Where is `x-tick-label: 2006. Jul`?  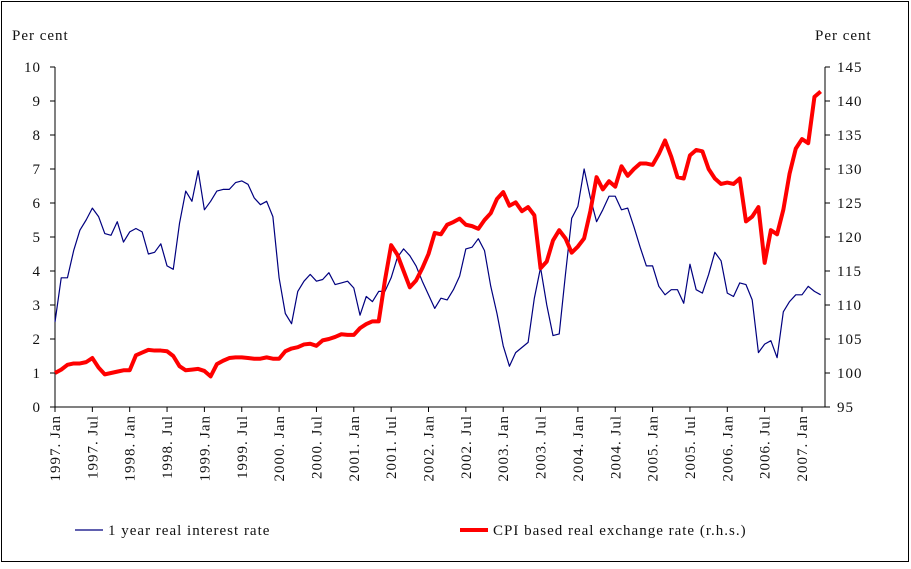
x-tick-label: 2006. Jul is located at coordinates (766, 447).